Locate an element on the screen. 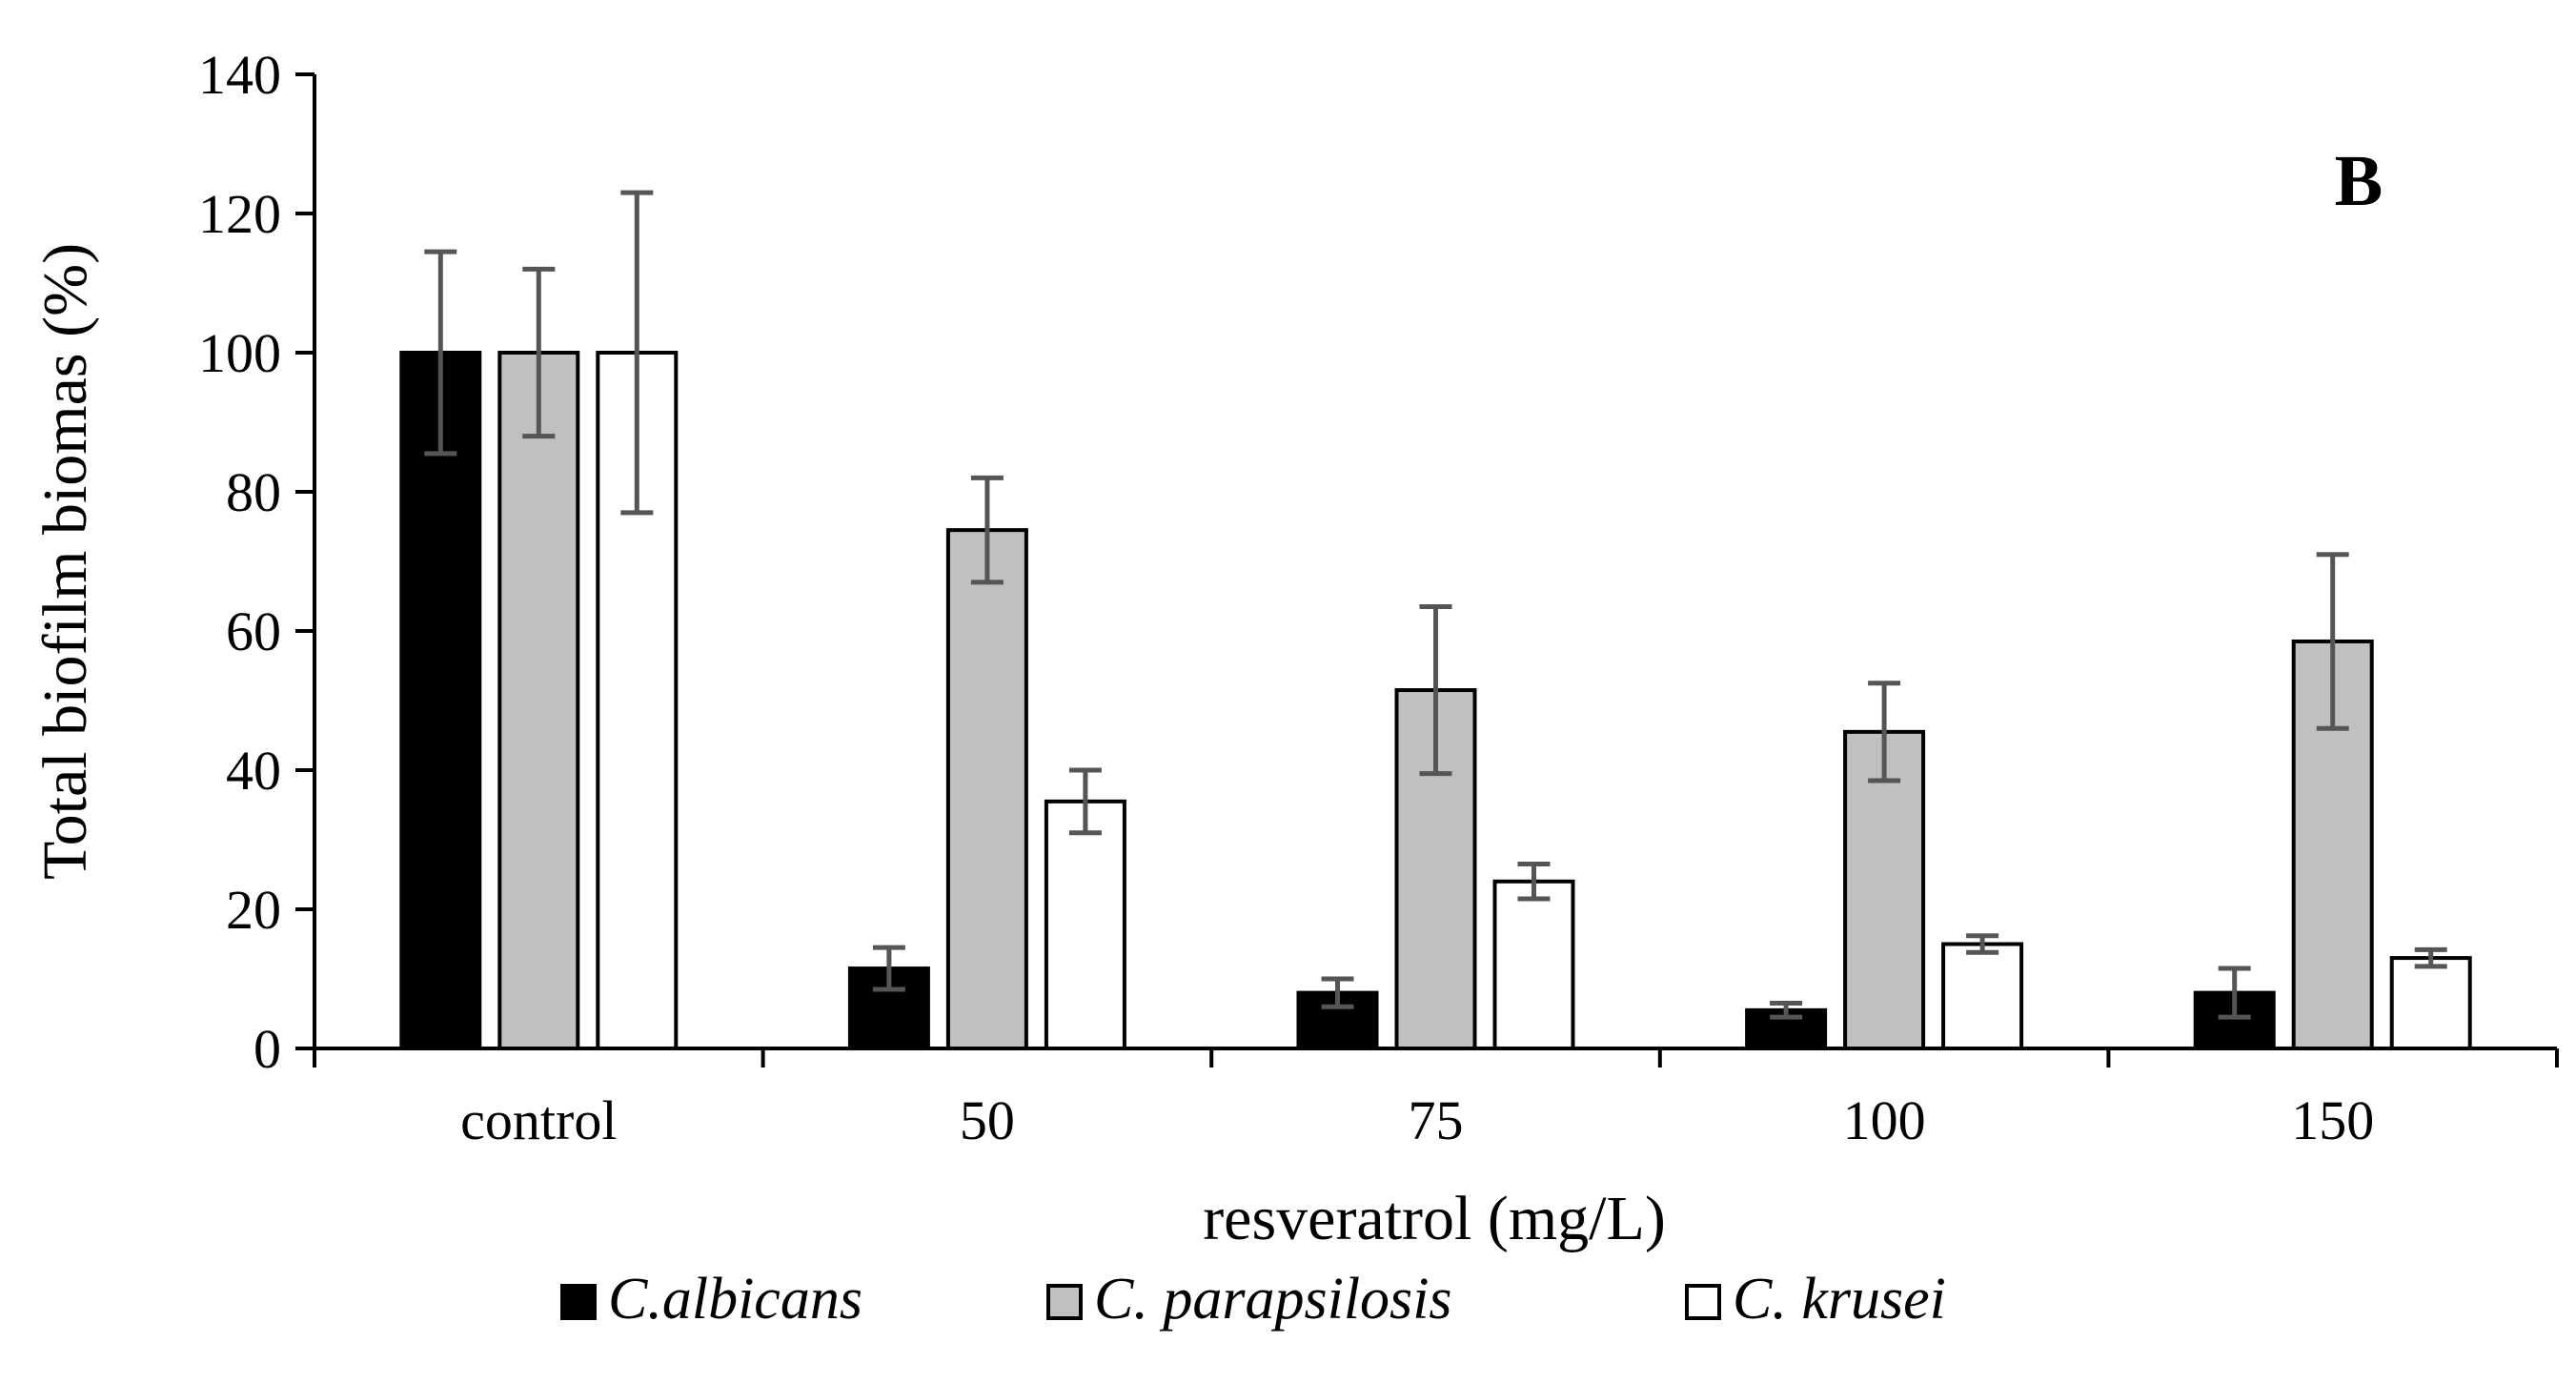 This screenshot has height=1383, width=2576. y-tick-label: 40 is located at coordinates (254, 771).